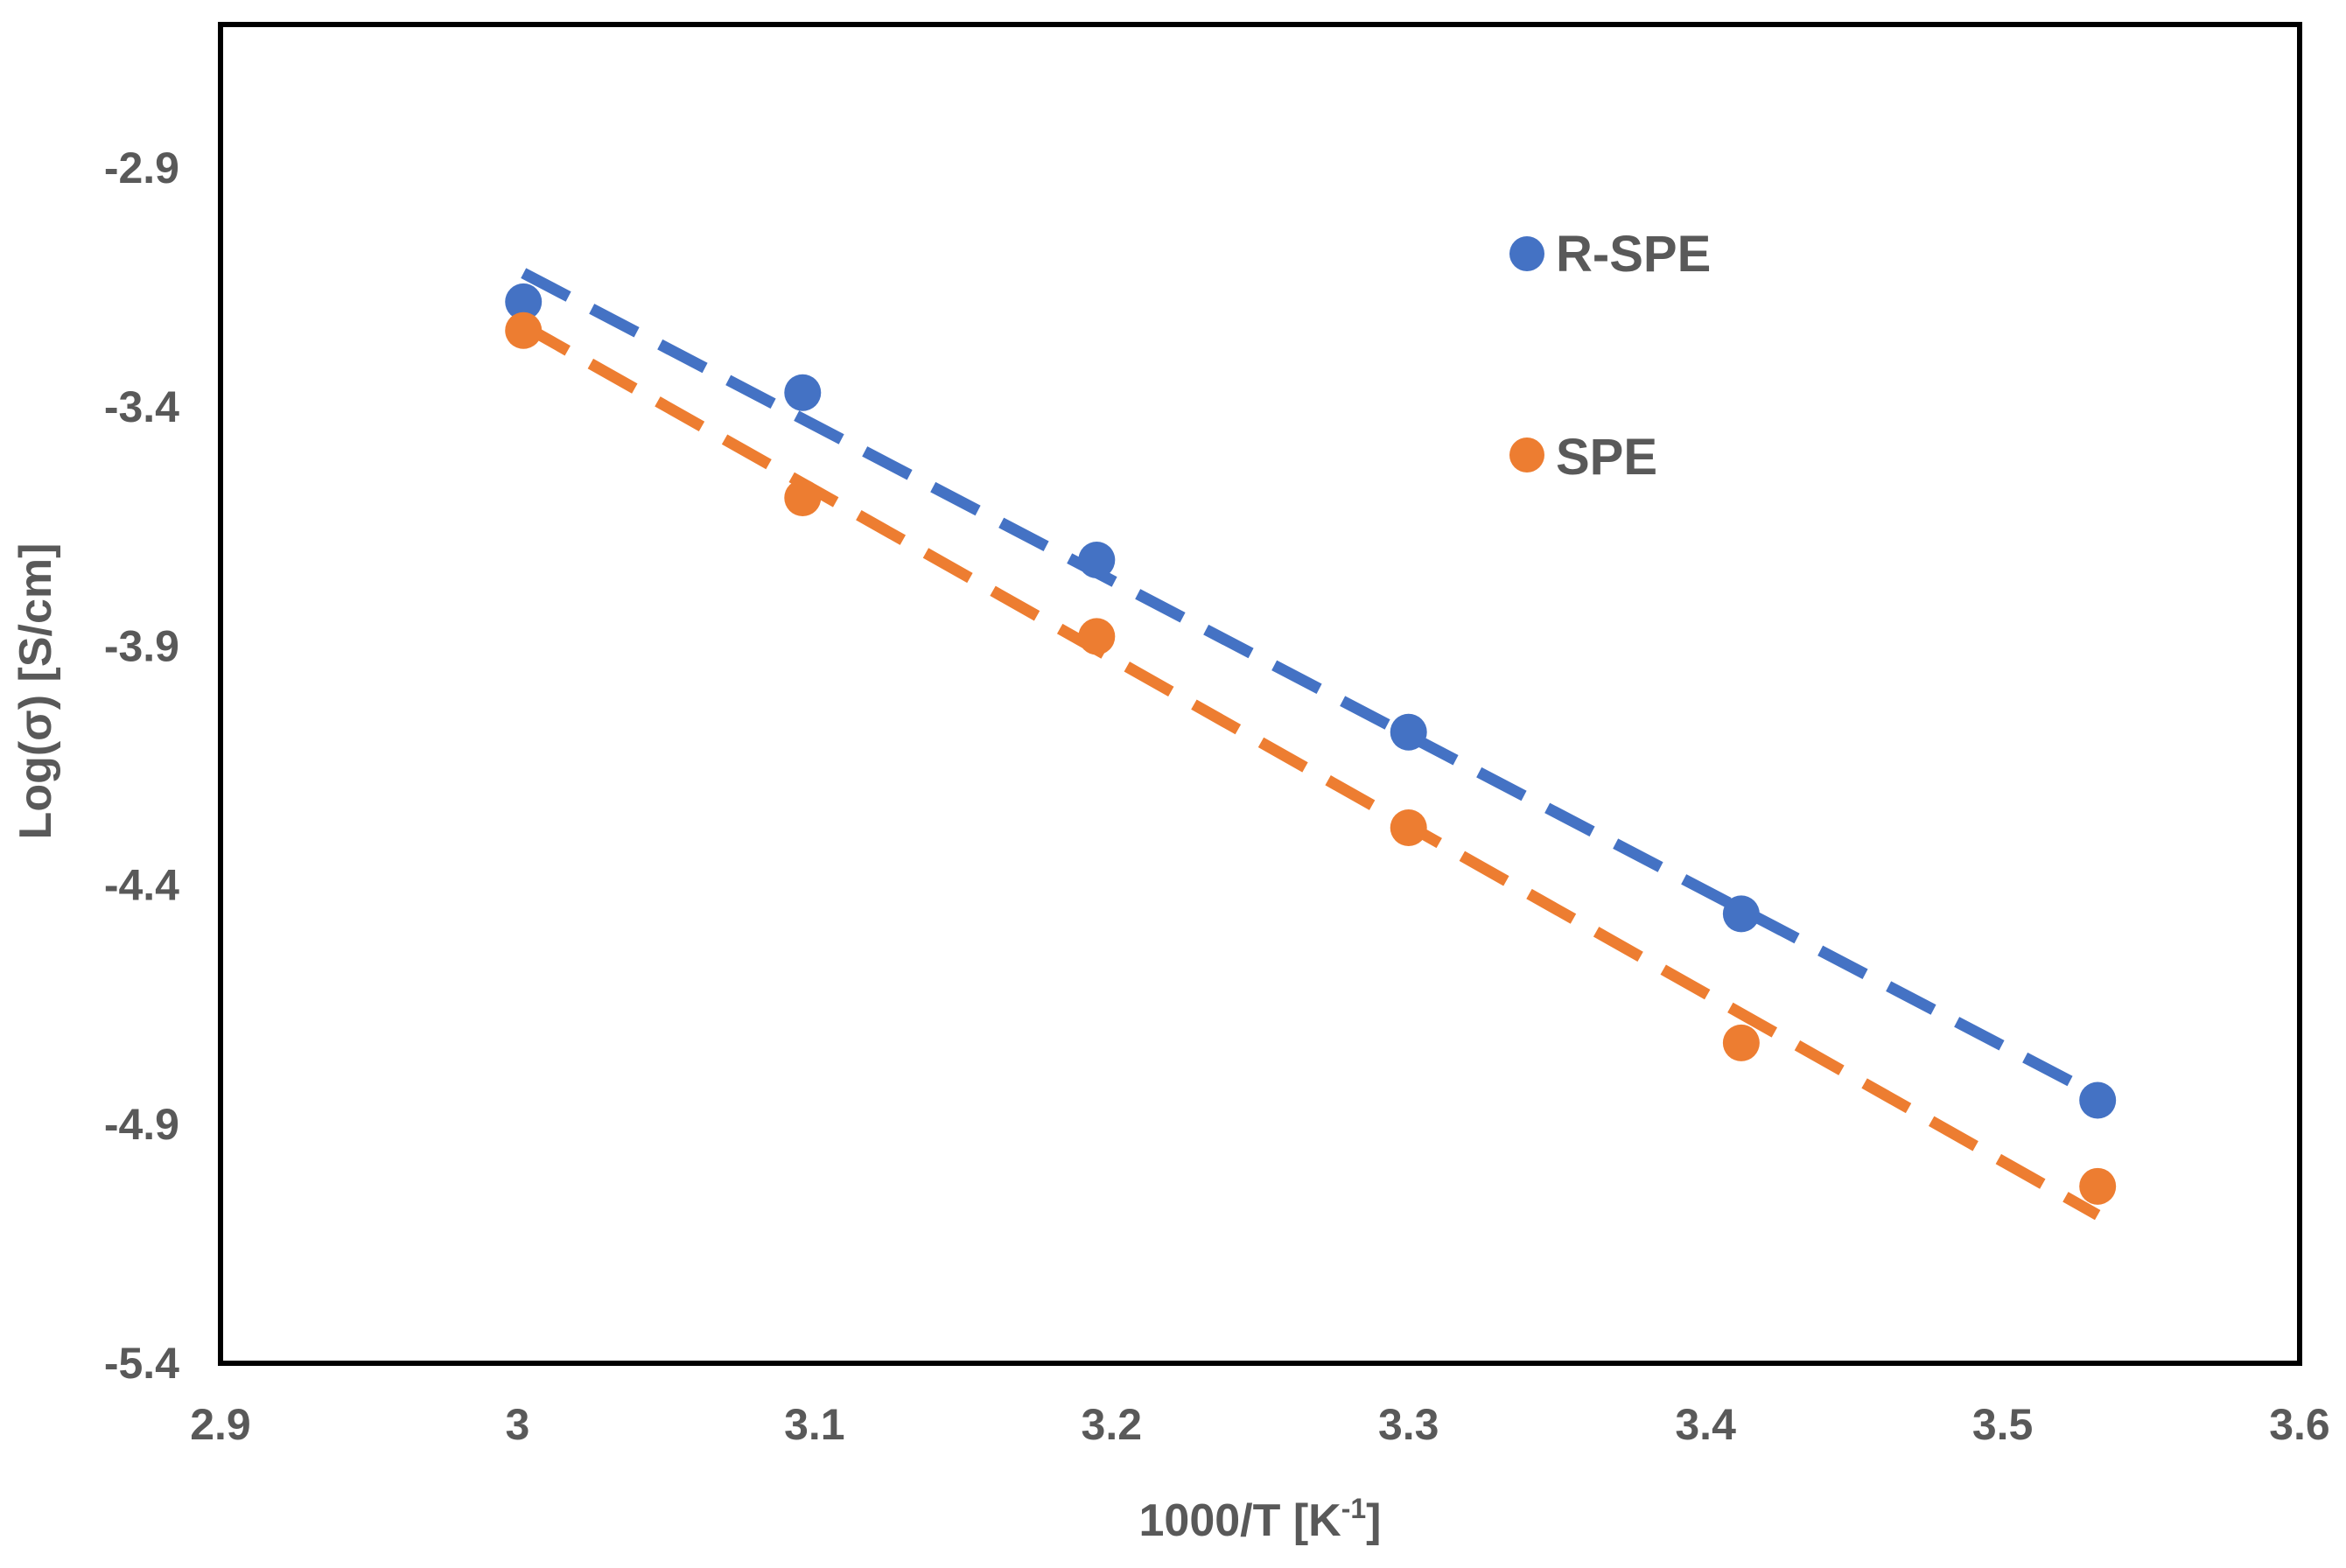 The height and width of the screenshot is (1568, 2346). Describe the element at coordinates (1373, 1520) in the screenshot. I see `x-axis-title-close: ]` at that location.